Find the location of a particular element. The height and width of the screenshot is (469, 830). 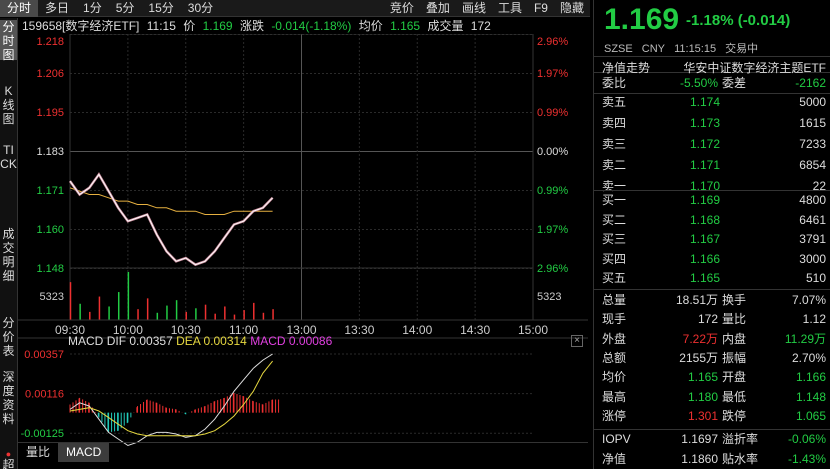

left-tab-5: 深度资料 is located at coordinates (8, 408).